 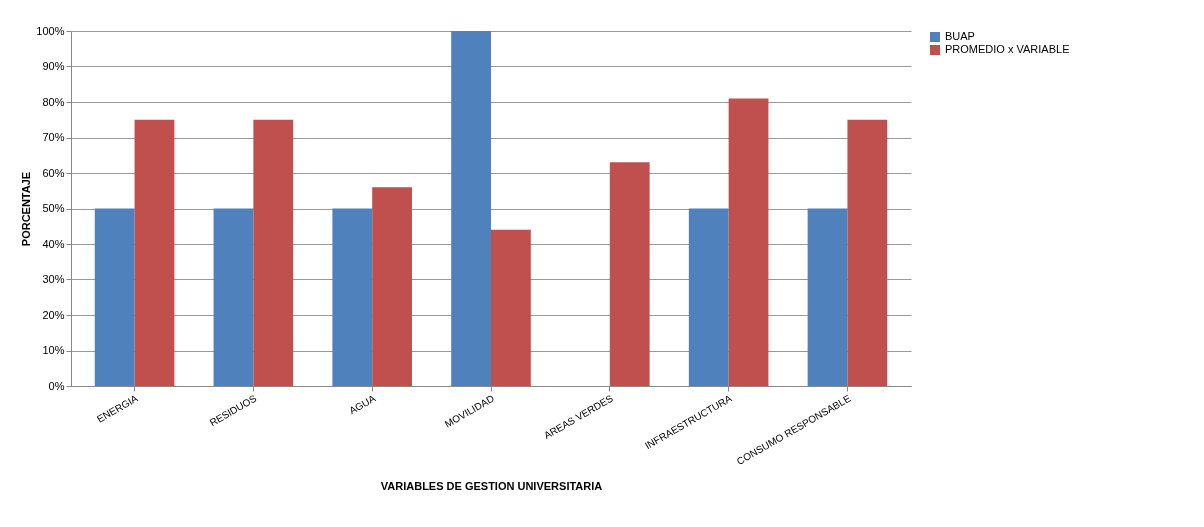 What do you see at coordinates (53, 243) in the screenshot?
I see `y-tick-label: 40%` at bounding box center [53, 243].